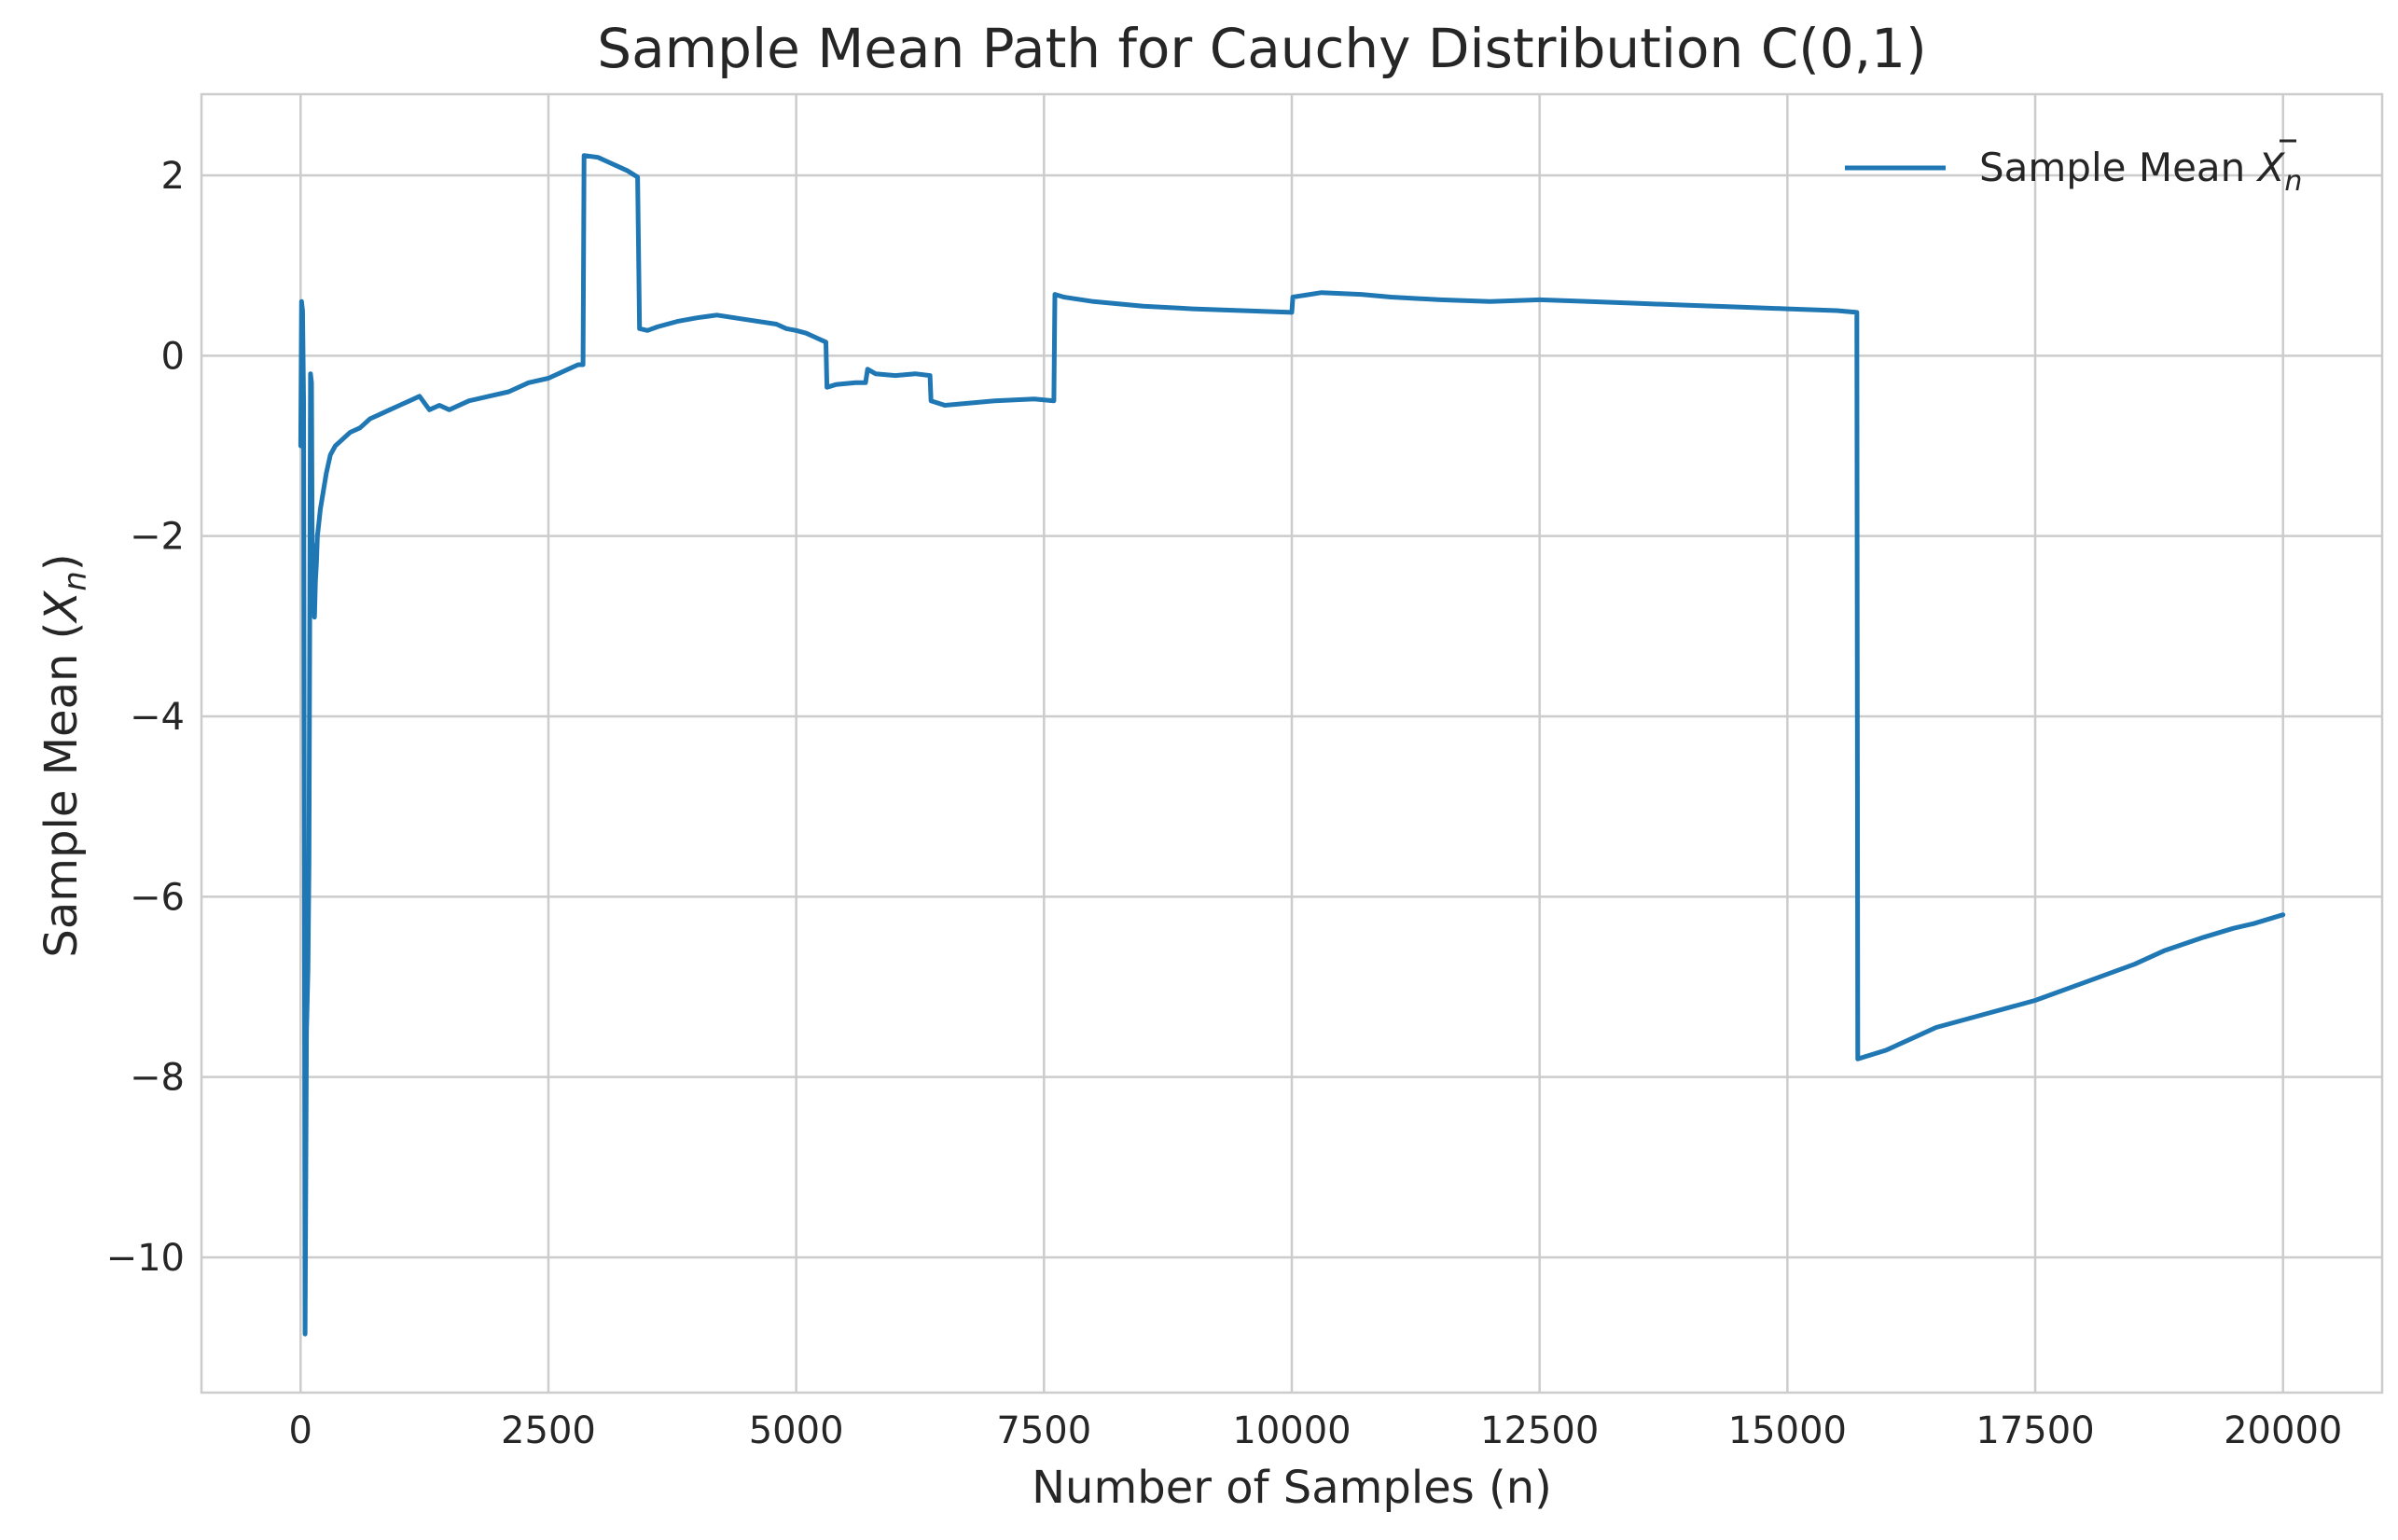 Image resolution: width=2398 pixels, height=1540 pixels. Describe the element at coordinates (1043, 1430) in the screenshot. I see `x-tick-label: 7500` at that location.